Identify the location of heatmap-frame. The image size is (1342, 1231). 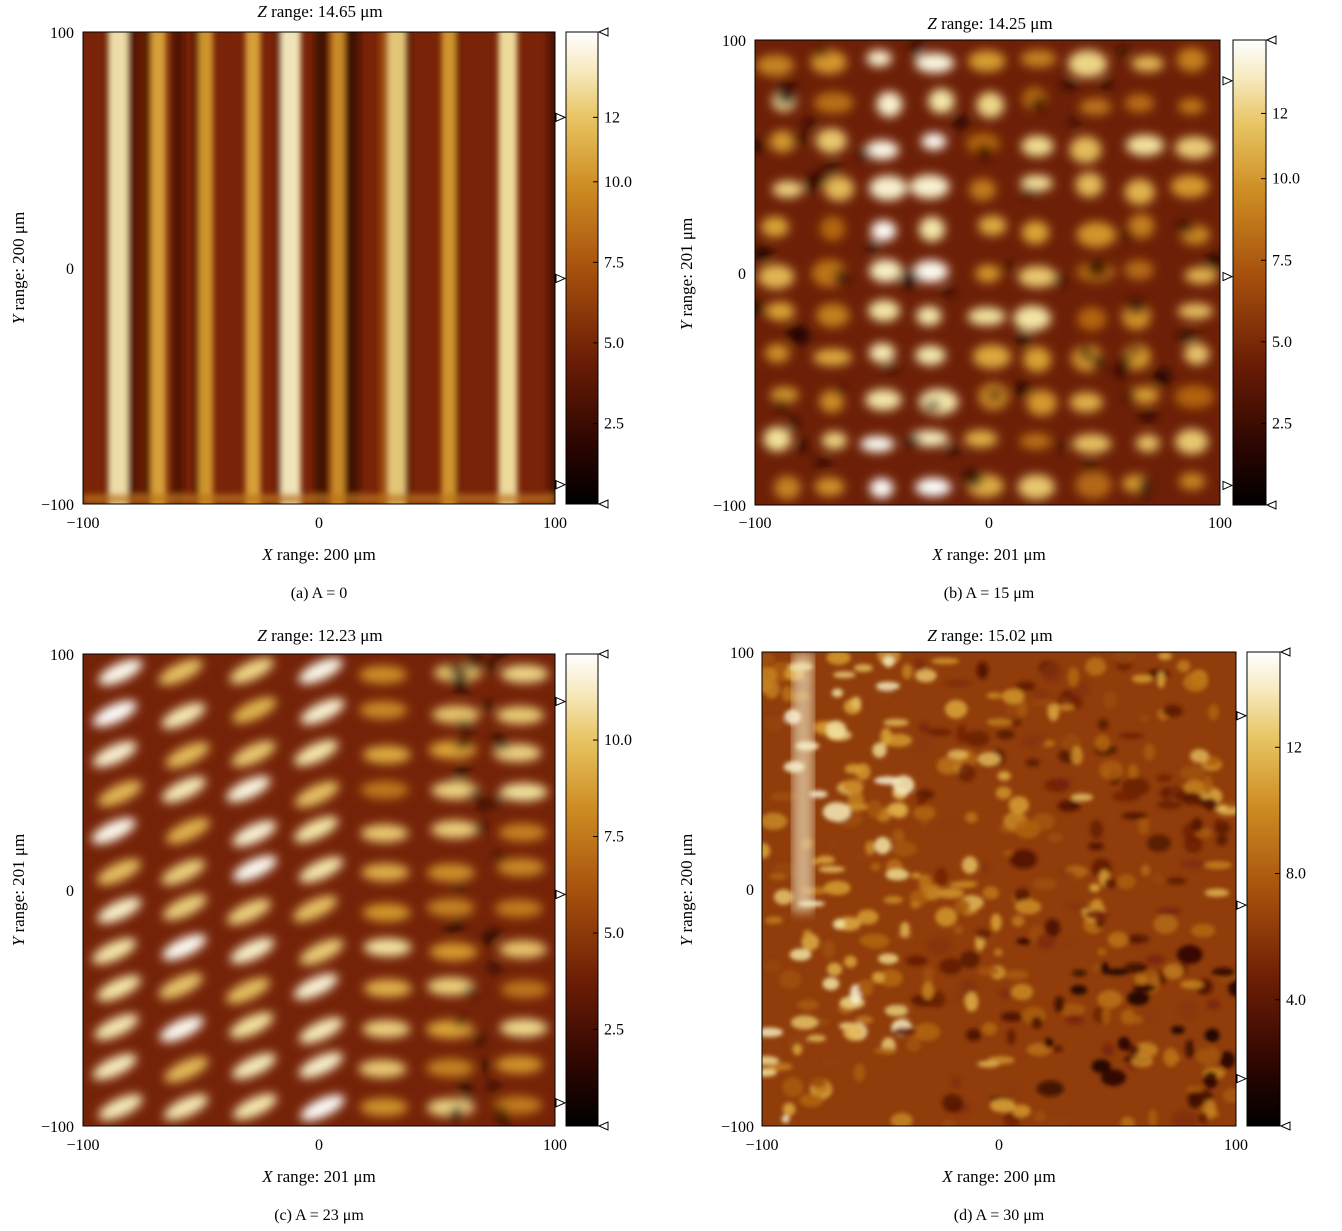
(319, 890).